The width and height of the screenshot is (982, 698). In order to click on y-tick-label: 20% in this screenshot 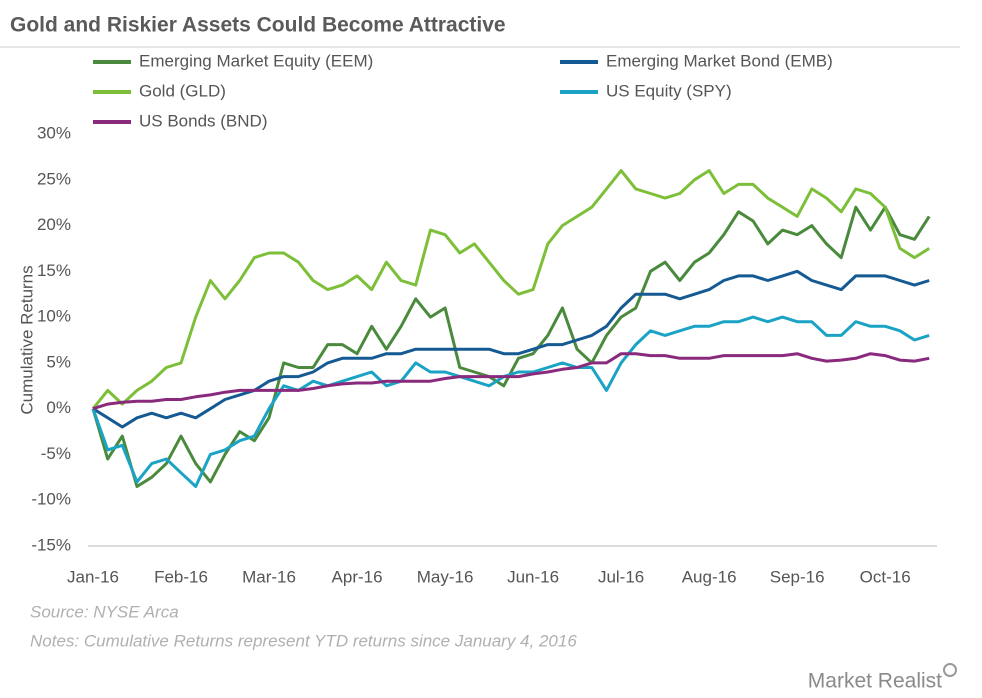, I will do `click(54, 224)`.